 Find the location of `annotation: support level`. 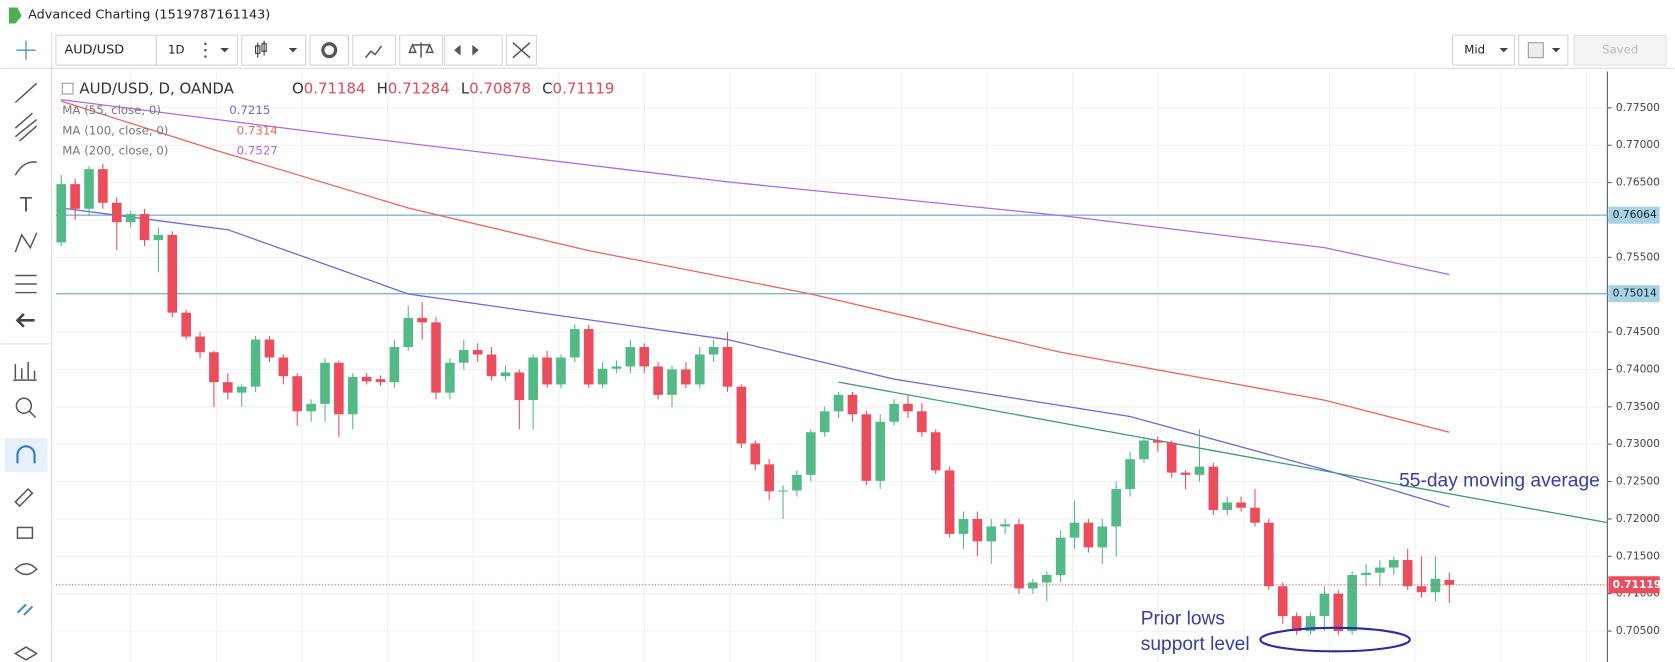

annotation: support level is located at coordinates (1195, 644).